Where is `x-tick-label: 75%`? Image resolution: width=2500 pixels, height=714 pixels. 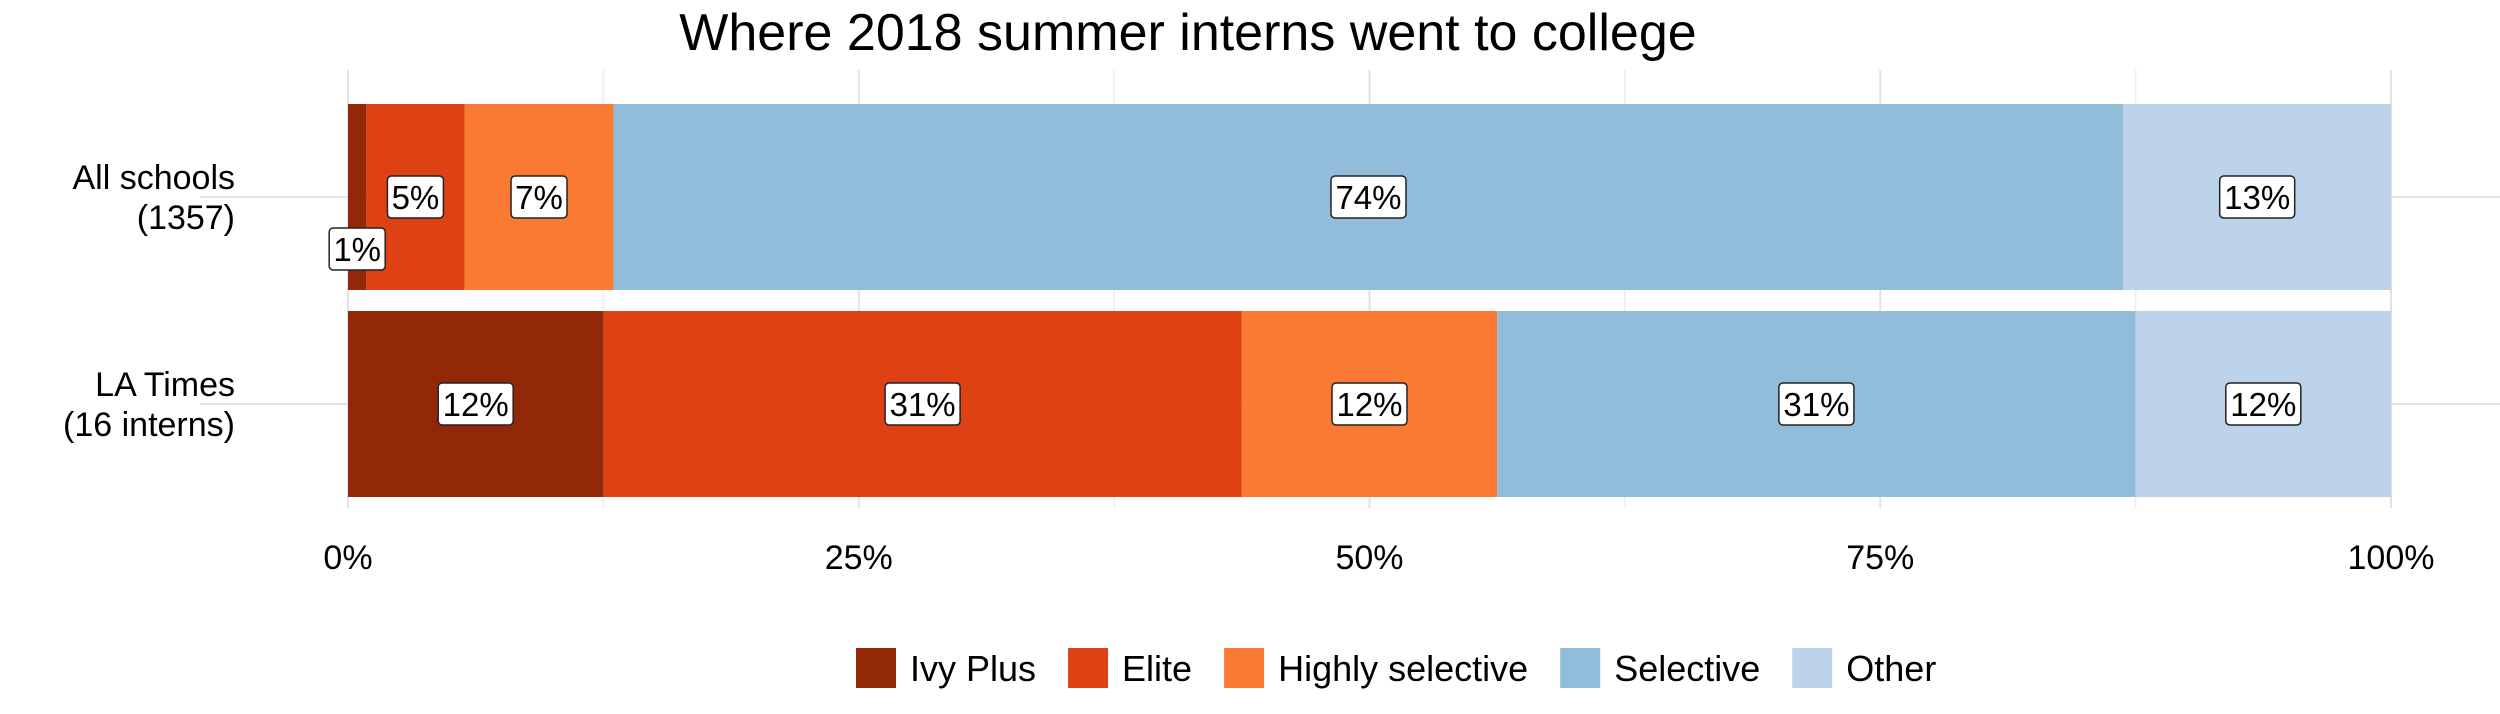 x-tick-label: 75% is located at coordinates (1880, 558).